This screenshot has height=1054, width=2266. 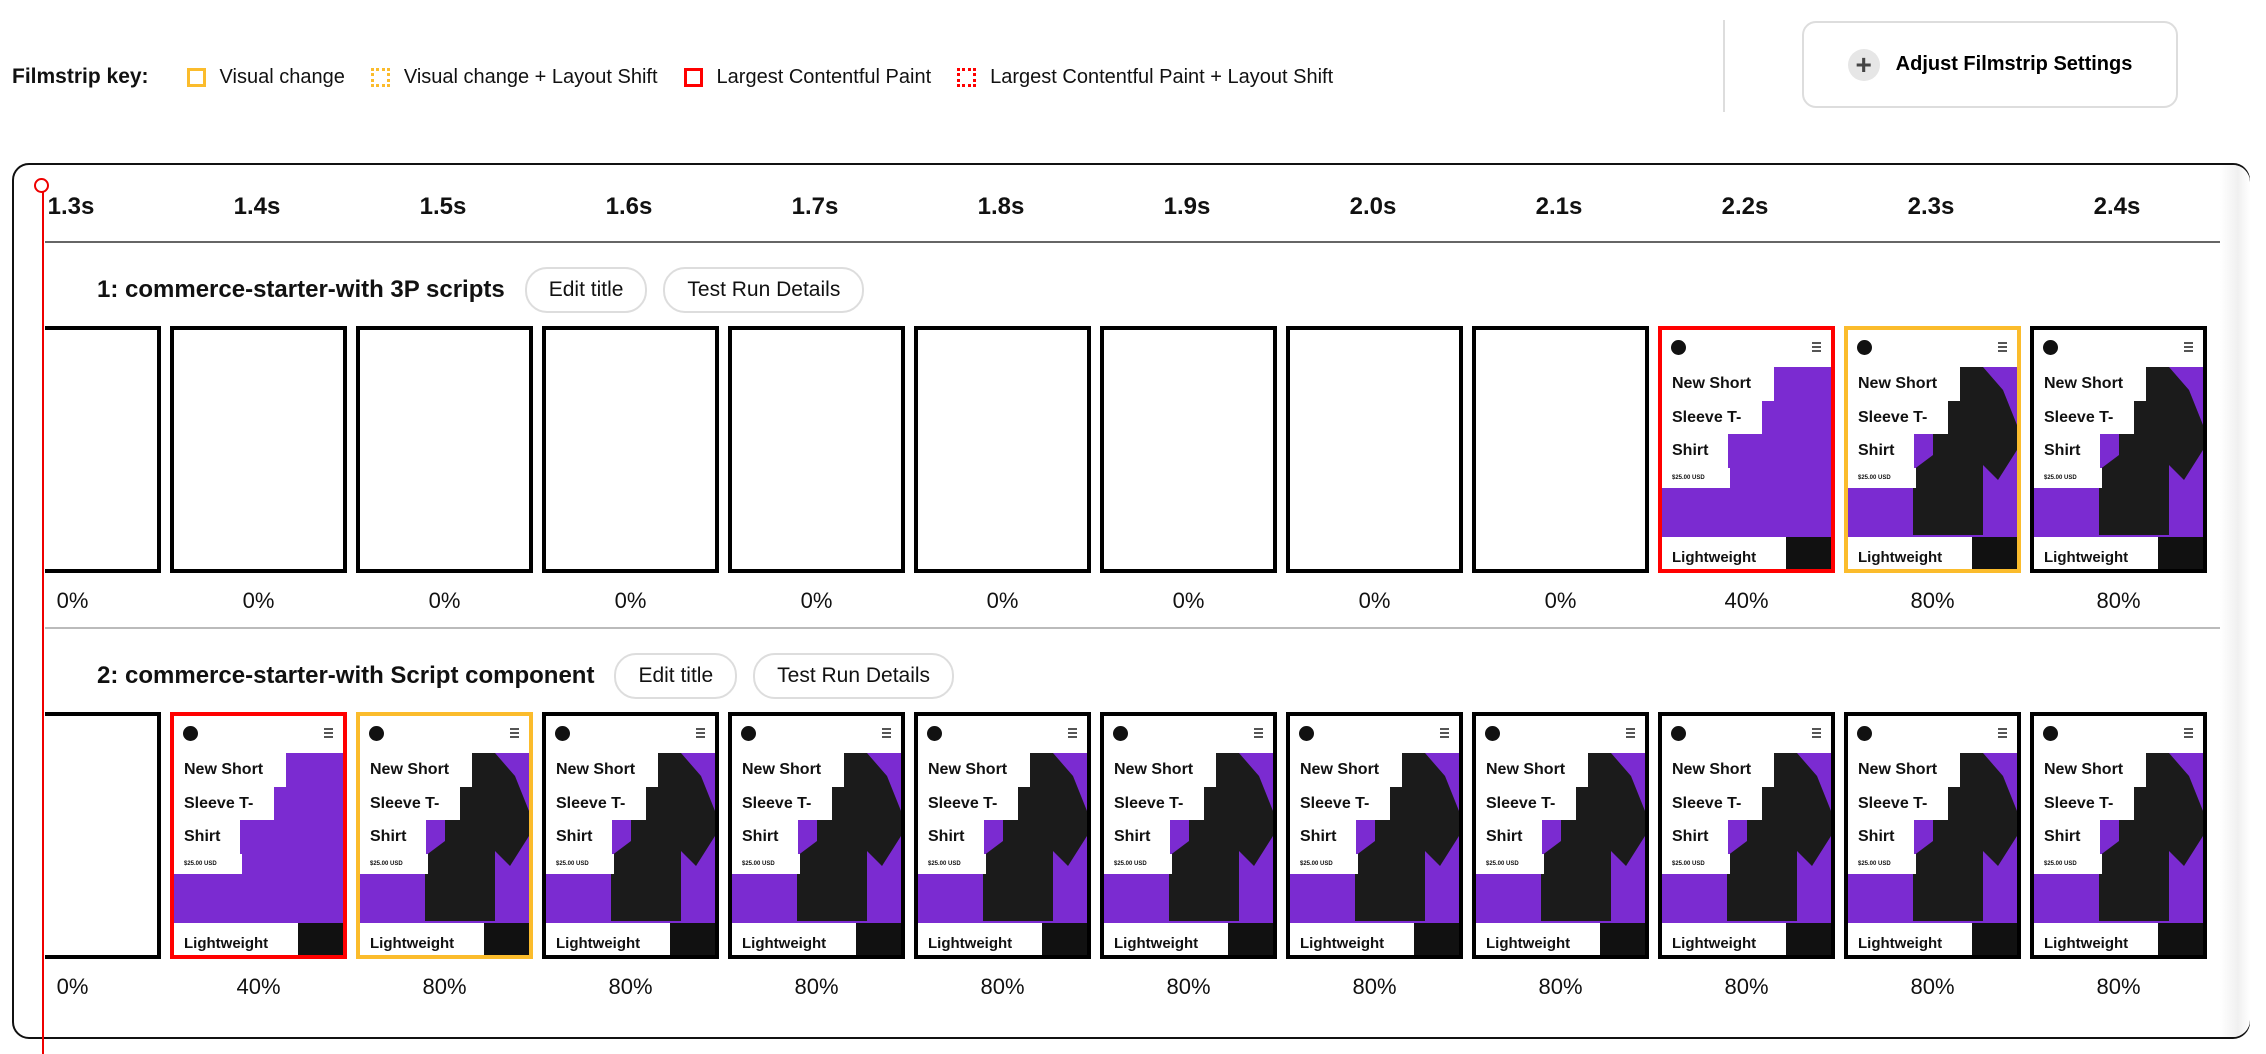 What do you see at coordinates (530, 76) in the screenshot?
I see `key-label: Visual change + Layout Shift` at bounding box center [530, 76].